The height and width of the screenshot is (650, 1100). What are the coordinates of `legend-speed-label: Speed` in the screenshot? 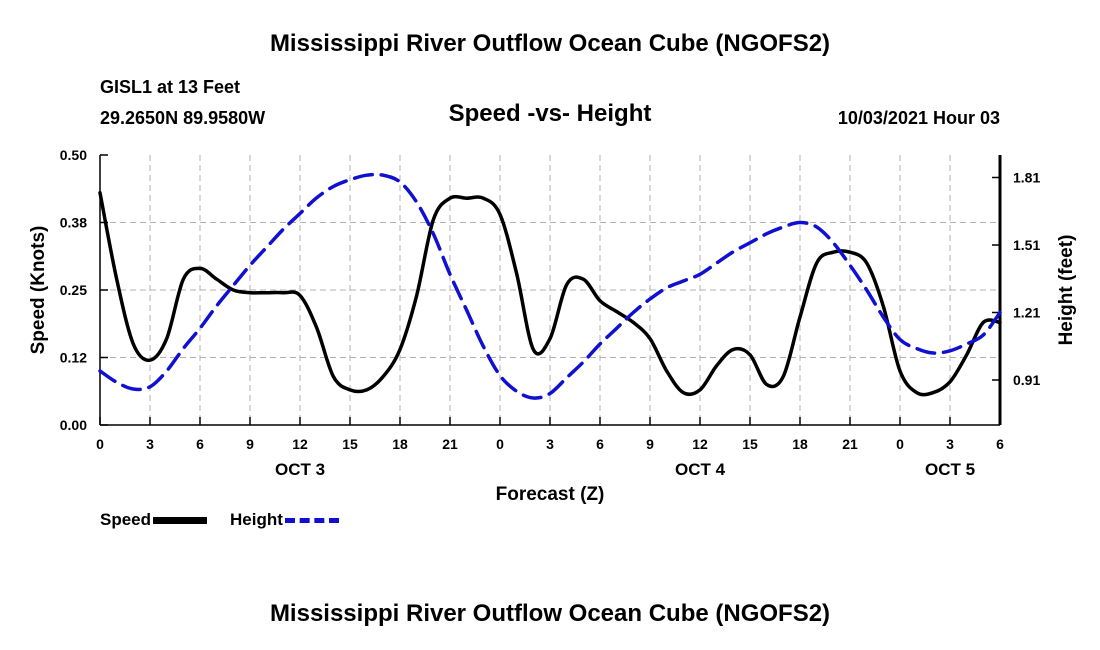 It's located at (126, 519).